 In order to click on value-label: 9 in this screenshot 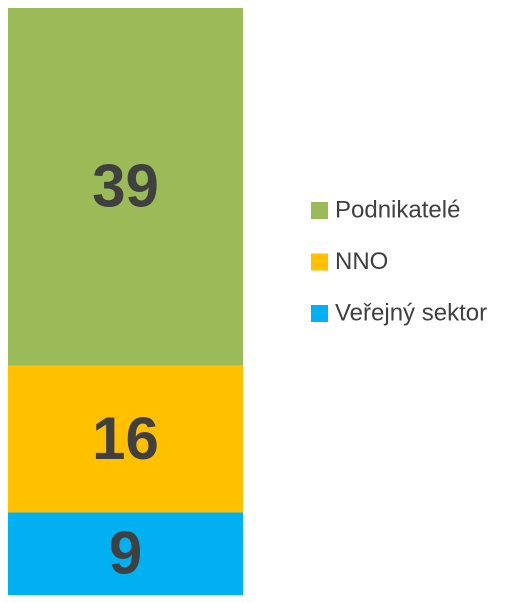, I will do `click(125, 553)`.